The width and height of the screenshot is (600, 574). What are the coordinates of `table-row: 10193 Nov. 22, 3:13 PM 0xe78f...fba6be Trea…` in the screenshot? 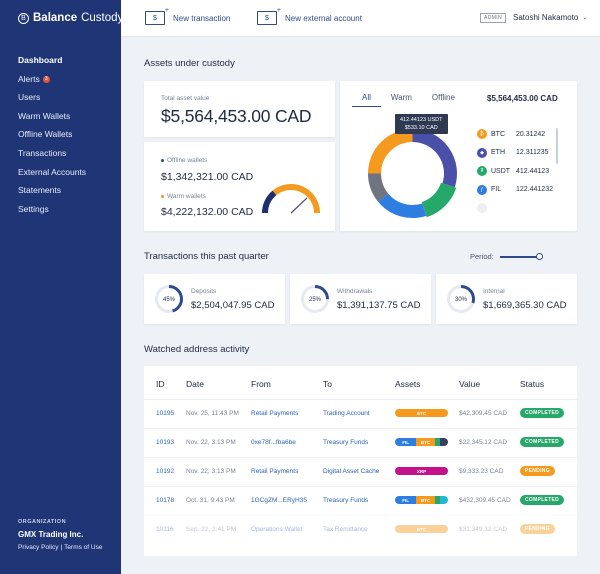 It's located at (360, 442).